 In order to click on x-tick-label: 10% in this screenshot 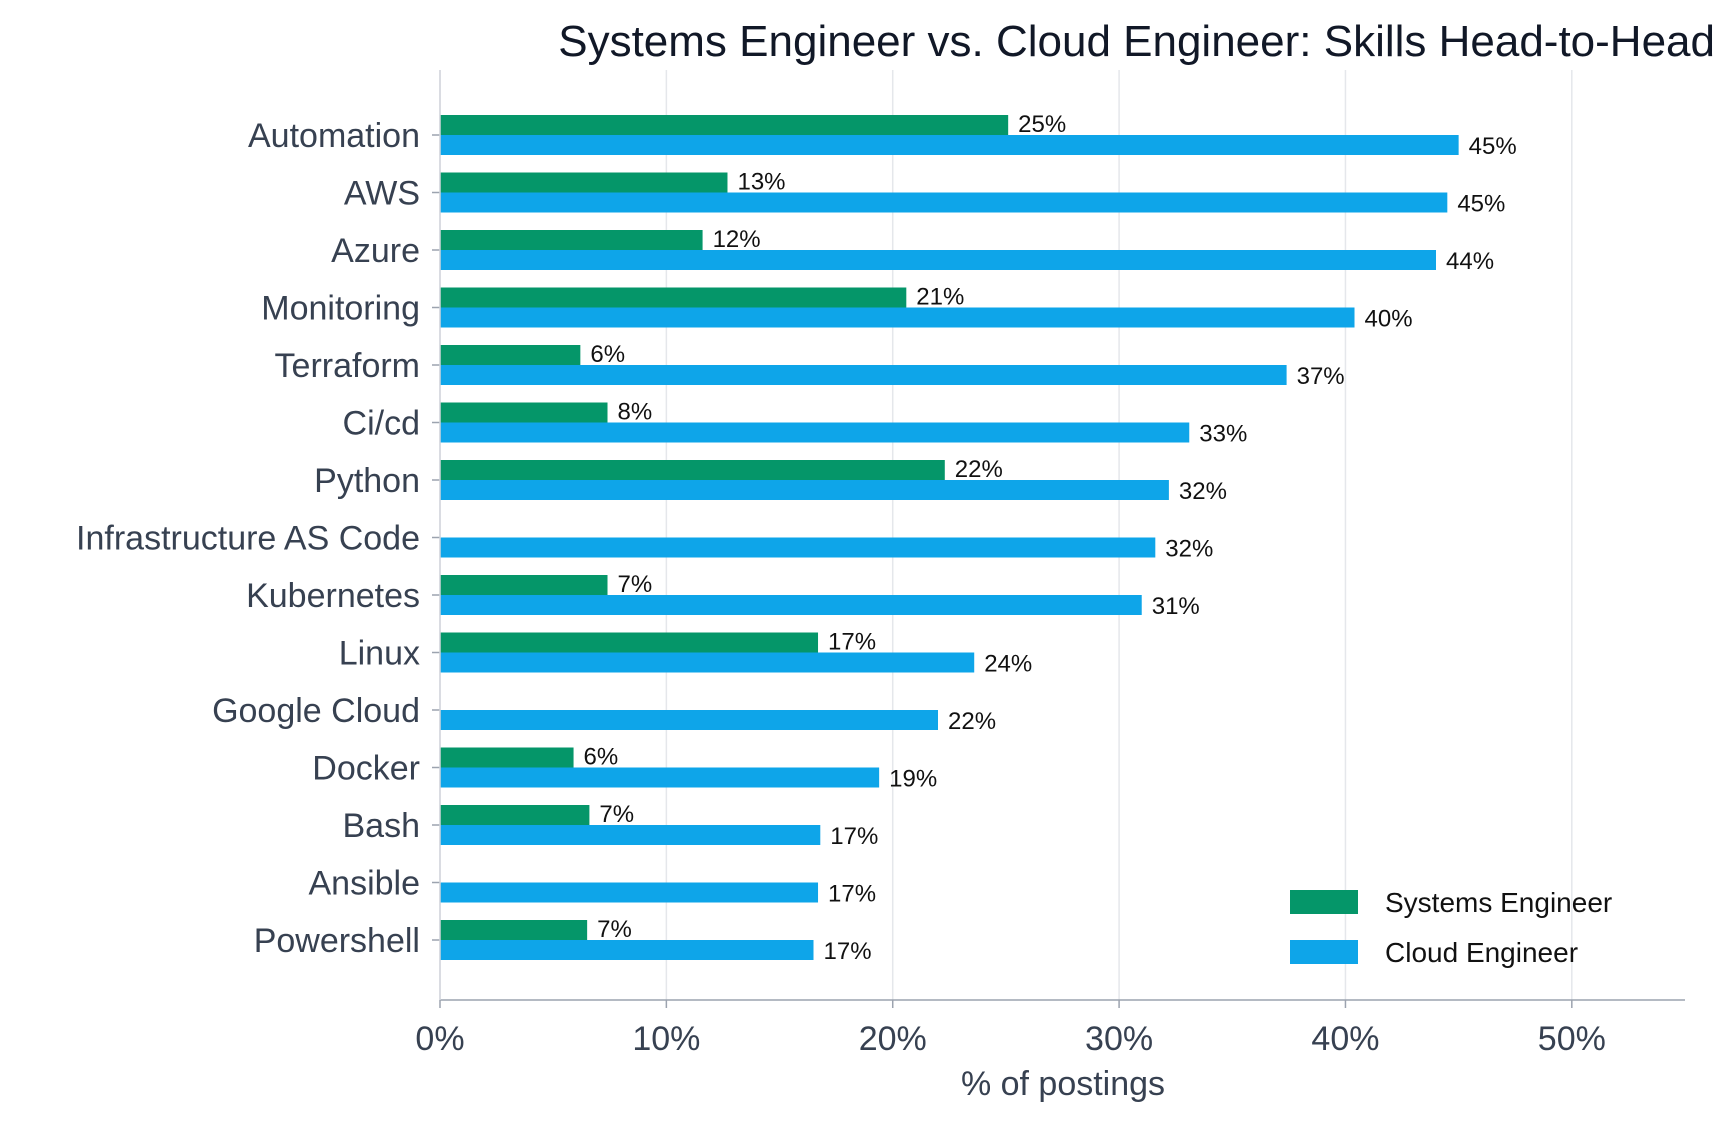, I will do `click(666, 1039)`.